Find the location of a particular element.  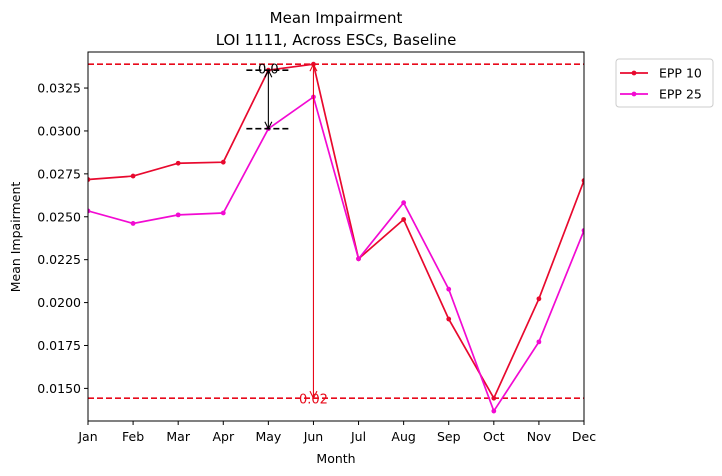

y-tick-label: 0.0325 is located at coordinates (59, 88).